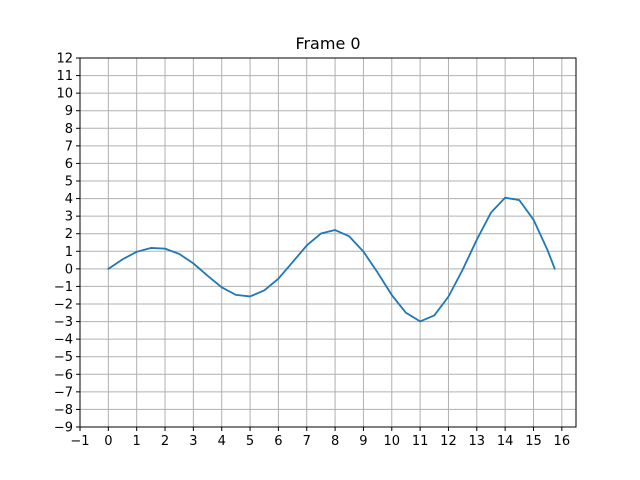  I want to click on y-tick-label: 8, so click(69, 129).